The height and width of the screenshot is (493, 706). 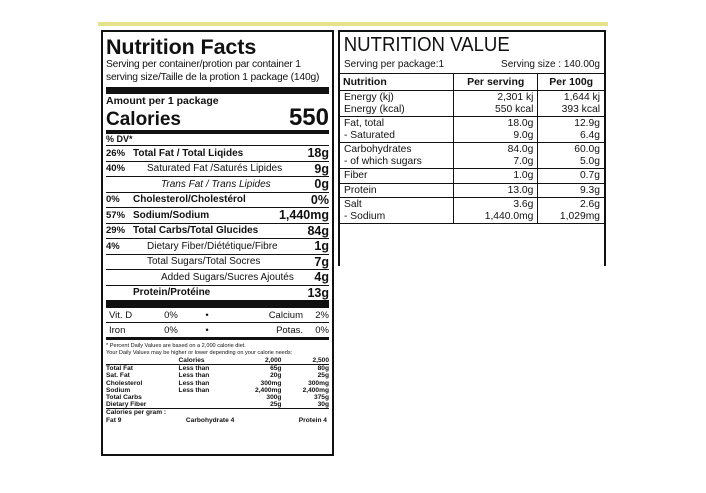 What do you see at coordinates (365, 216) in the screenshot?
I see `nv-nutrient-name: - Sodium` at bounding box center [365, 216].